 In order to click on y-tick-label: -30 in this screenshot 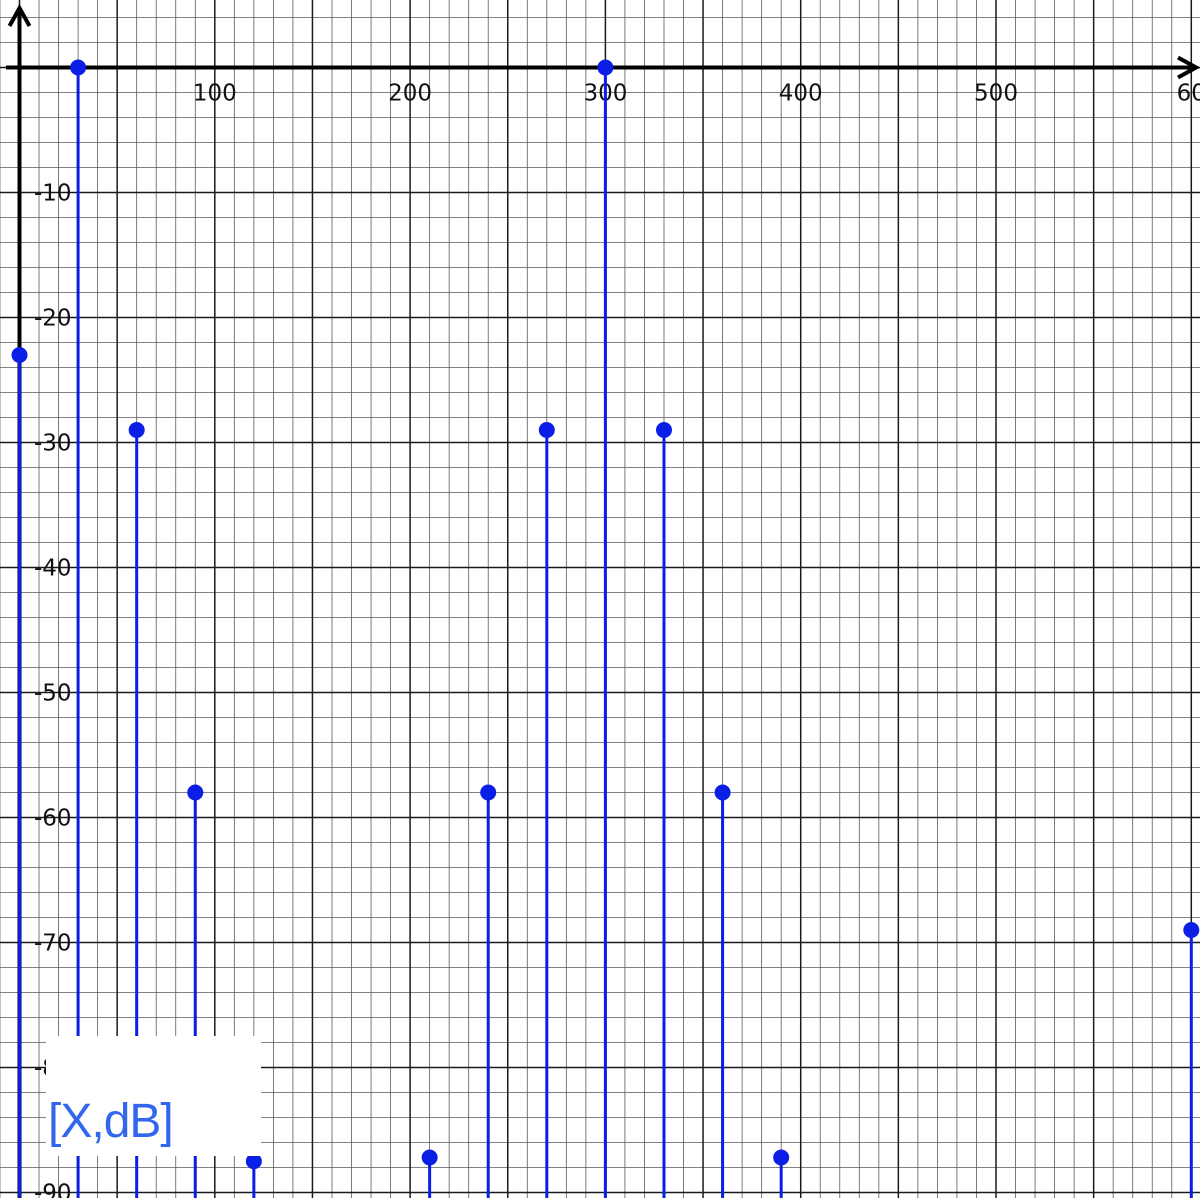, I will do `click(53, 444)`.